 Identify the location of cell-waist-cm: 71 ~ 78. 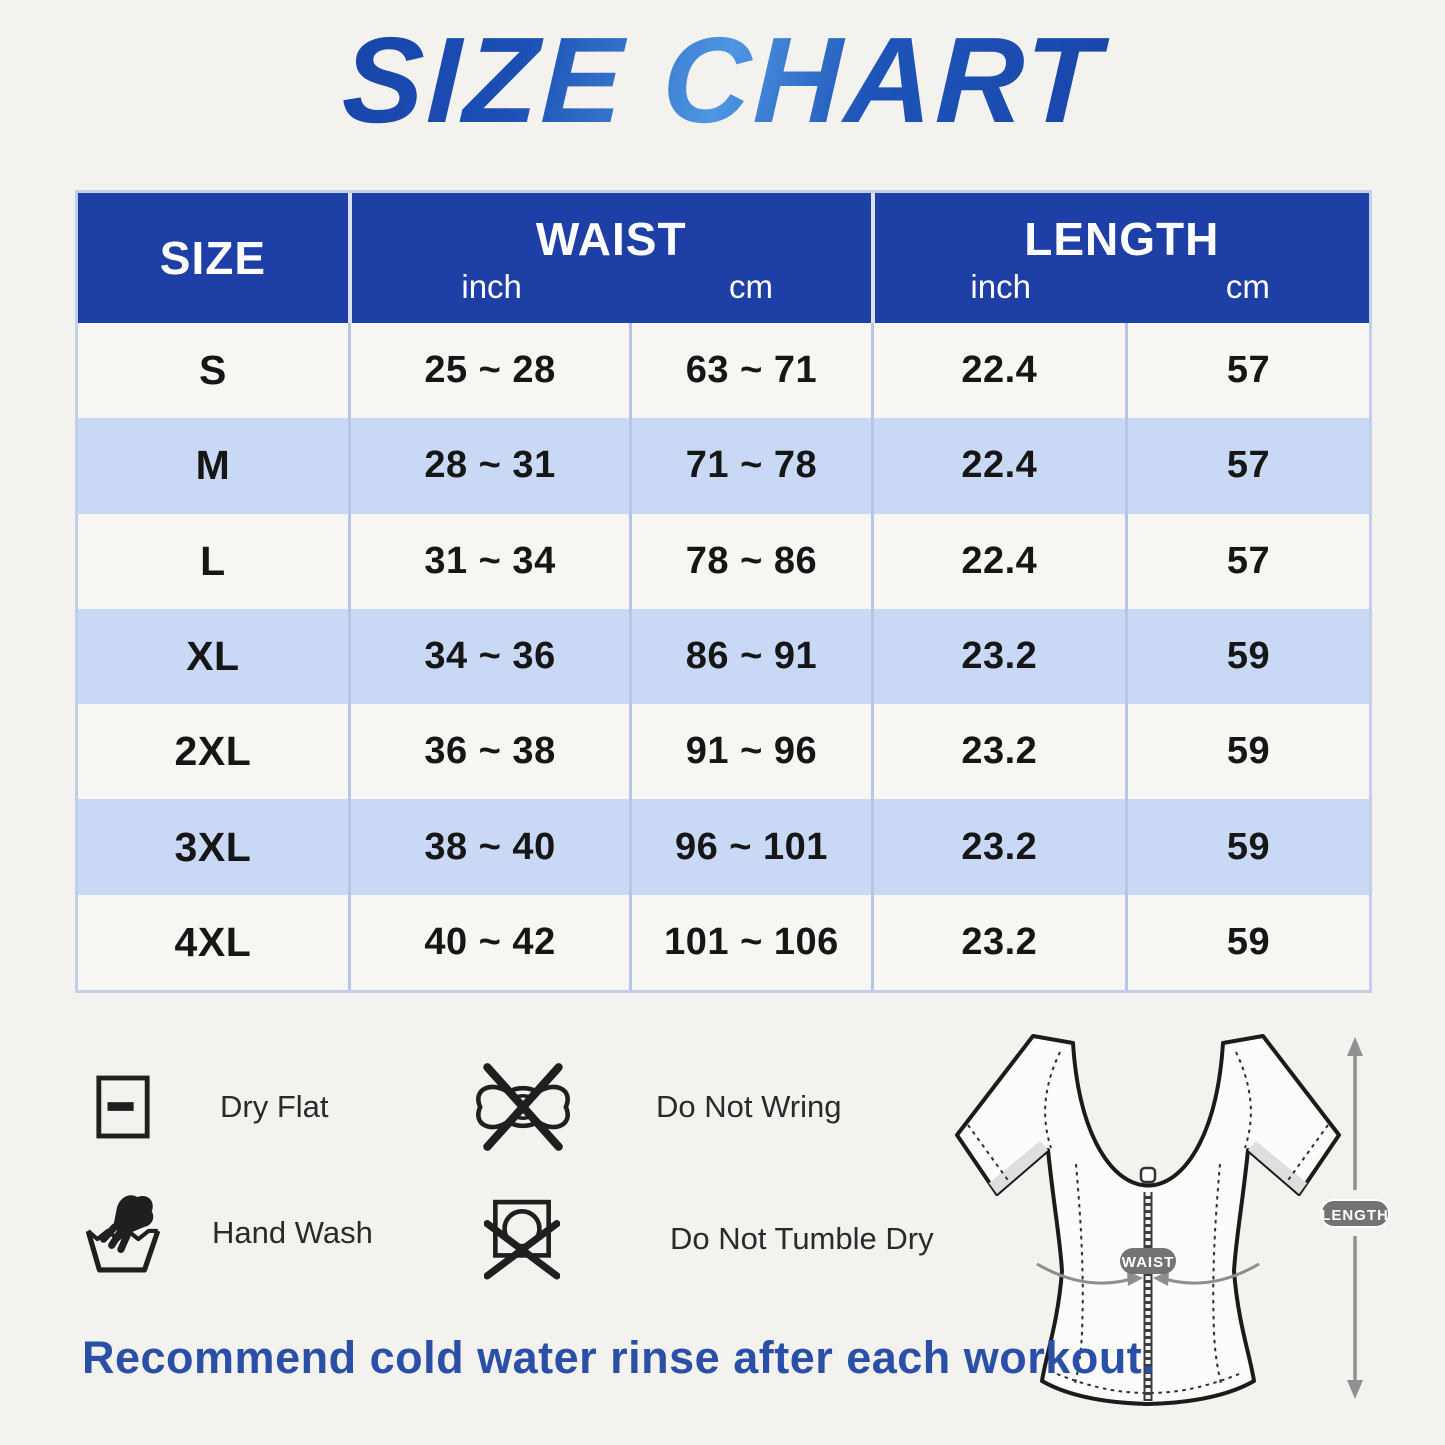
(749, 466).